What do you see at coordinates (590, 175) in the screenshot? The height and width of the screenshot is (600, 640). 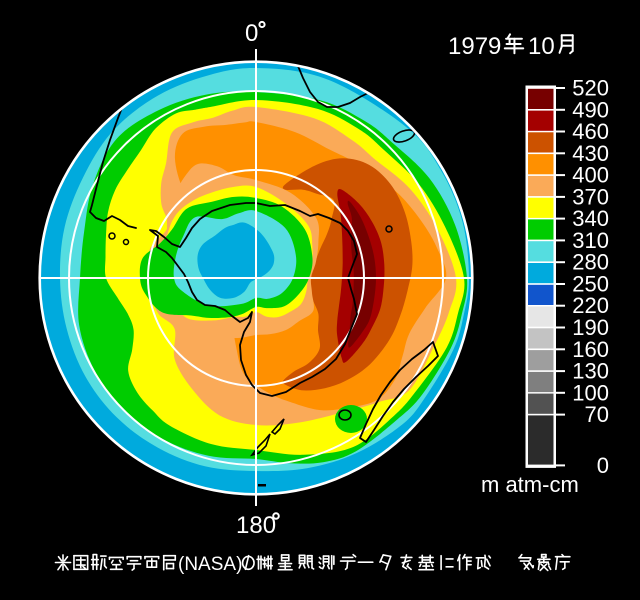 I see `svg-text: 400` at bounding box center [590, 175].